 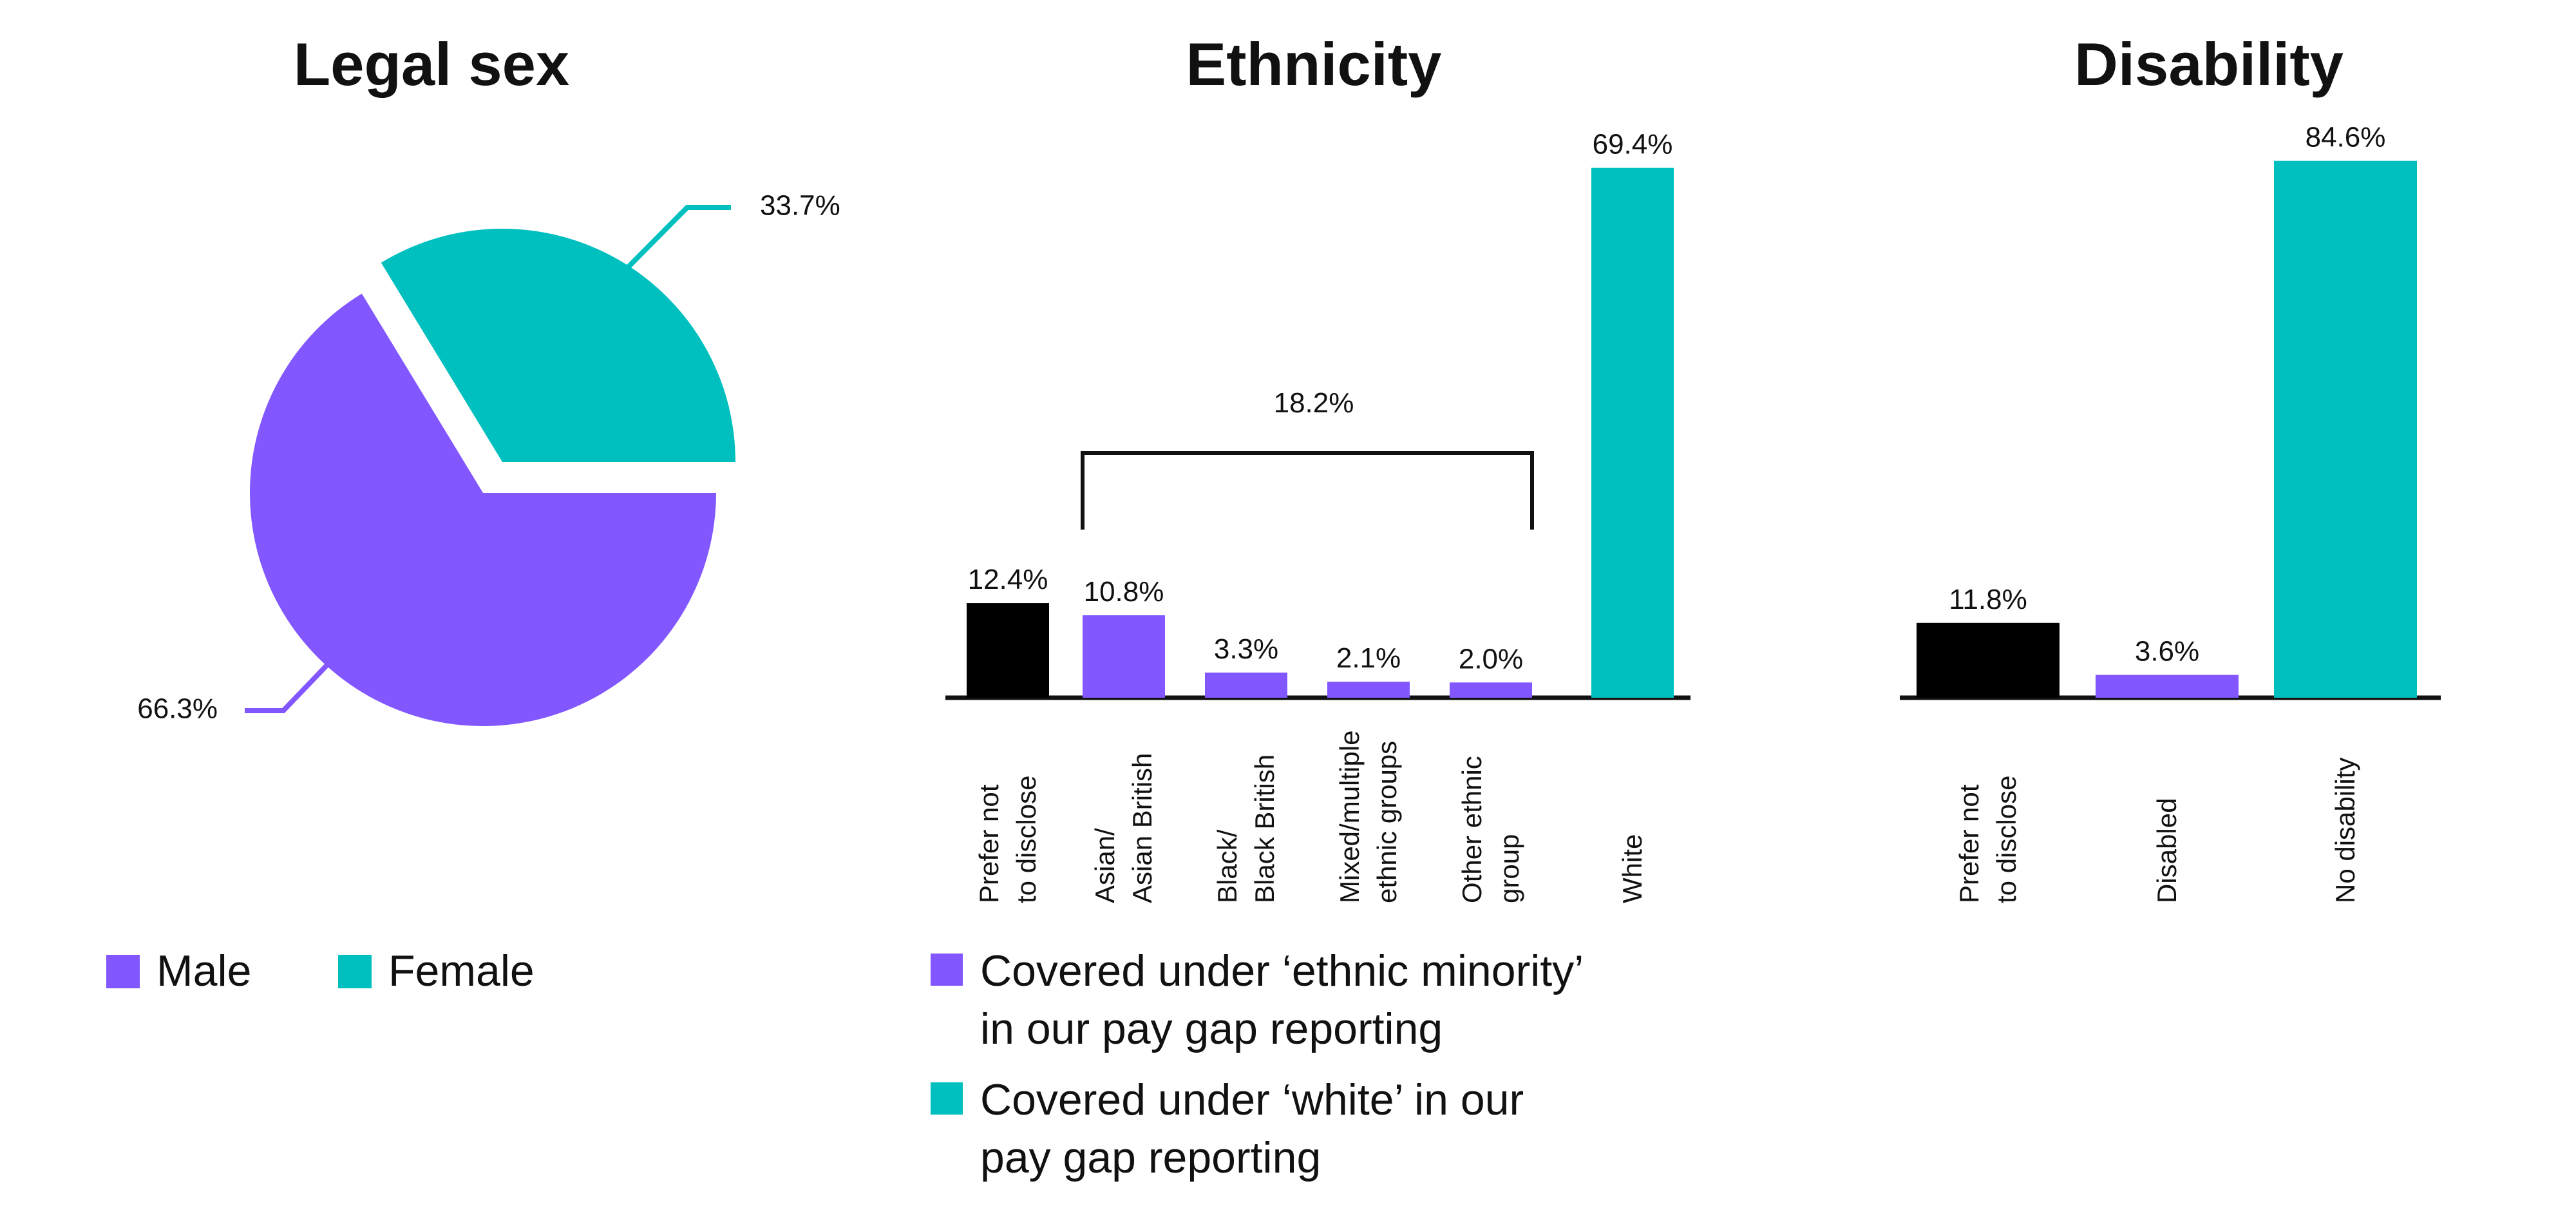 I want to click on bar-value-label-3: 2.1%, so click(x=1368, y=658).